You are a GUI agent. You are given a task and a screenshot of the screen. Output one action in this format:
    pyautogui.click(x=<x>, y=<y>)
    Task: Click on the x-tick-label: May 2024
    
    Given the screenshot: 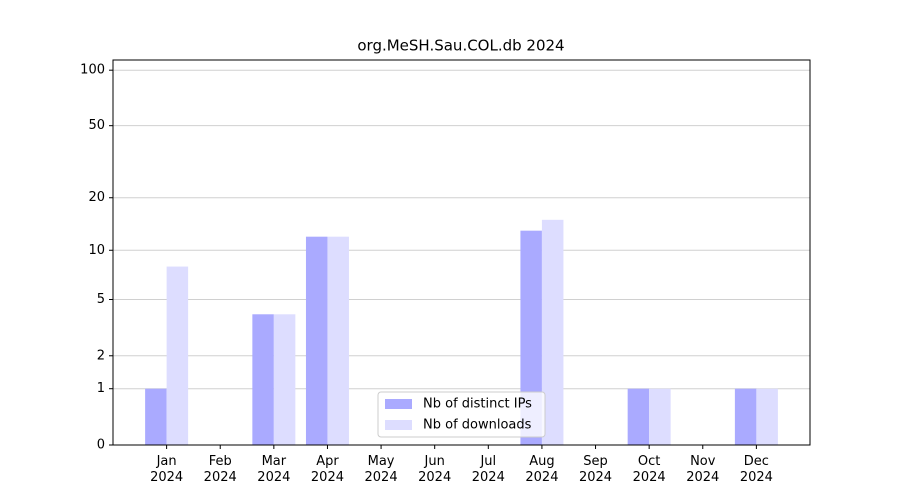 What is the action you would take?
    pyautogui.click(x=381, y=469)
    